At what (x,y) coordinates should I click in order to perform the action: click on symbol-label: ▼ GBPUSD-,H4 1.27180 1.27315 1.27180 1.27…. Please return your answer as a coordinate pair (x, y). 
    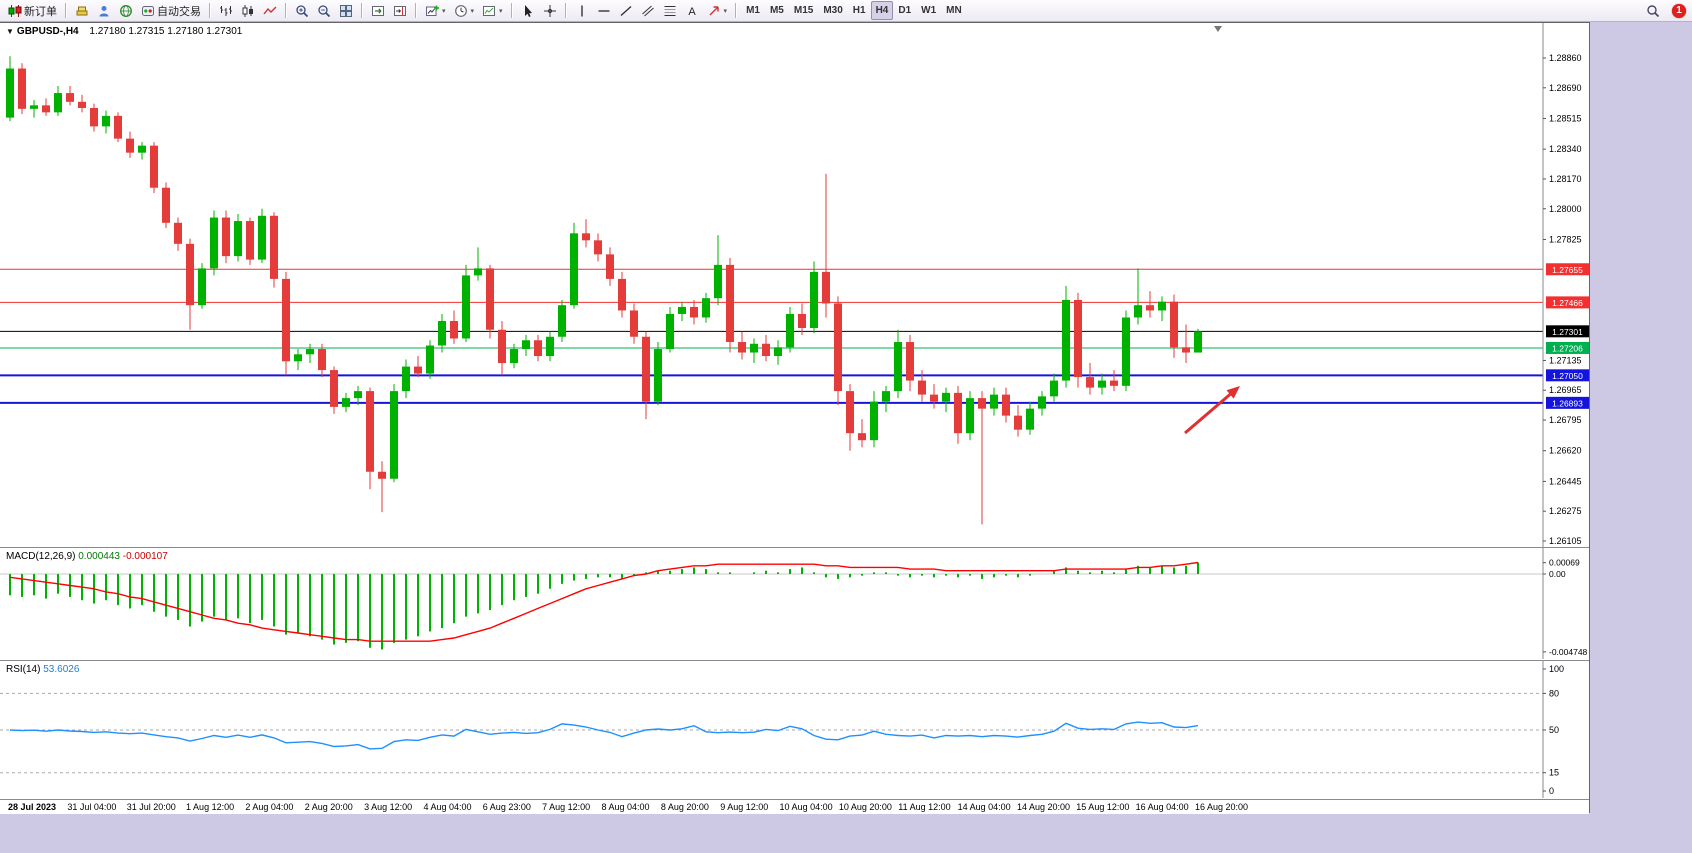
    Looking at the image, I should click on (124, 31).